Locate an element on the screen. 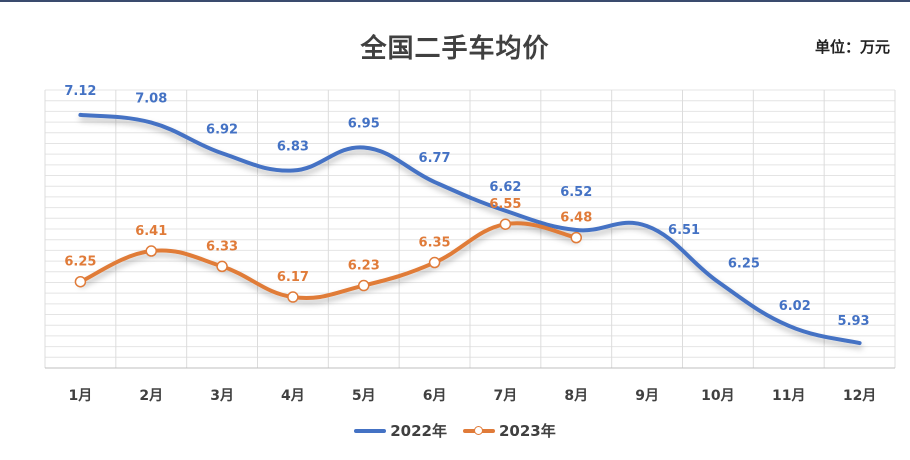 The height and width of the screenshot is (460, 910). series-markers is located at coordinates (328, 260).